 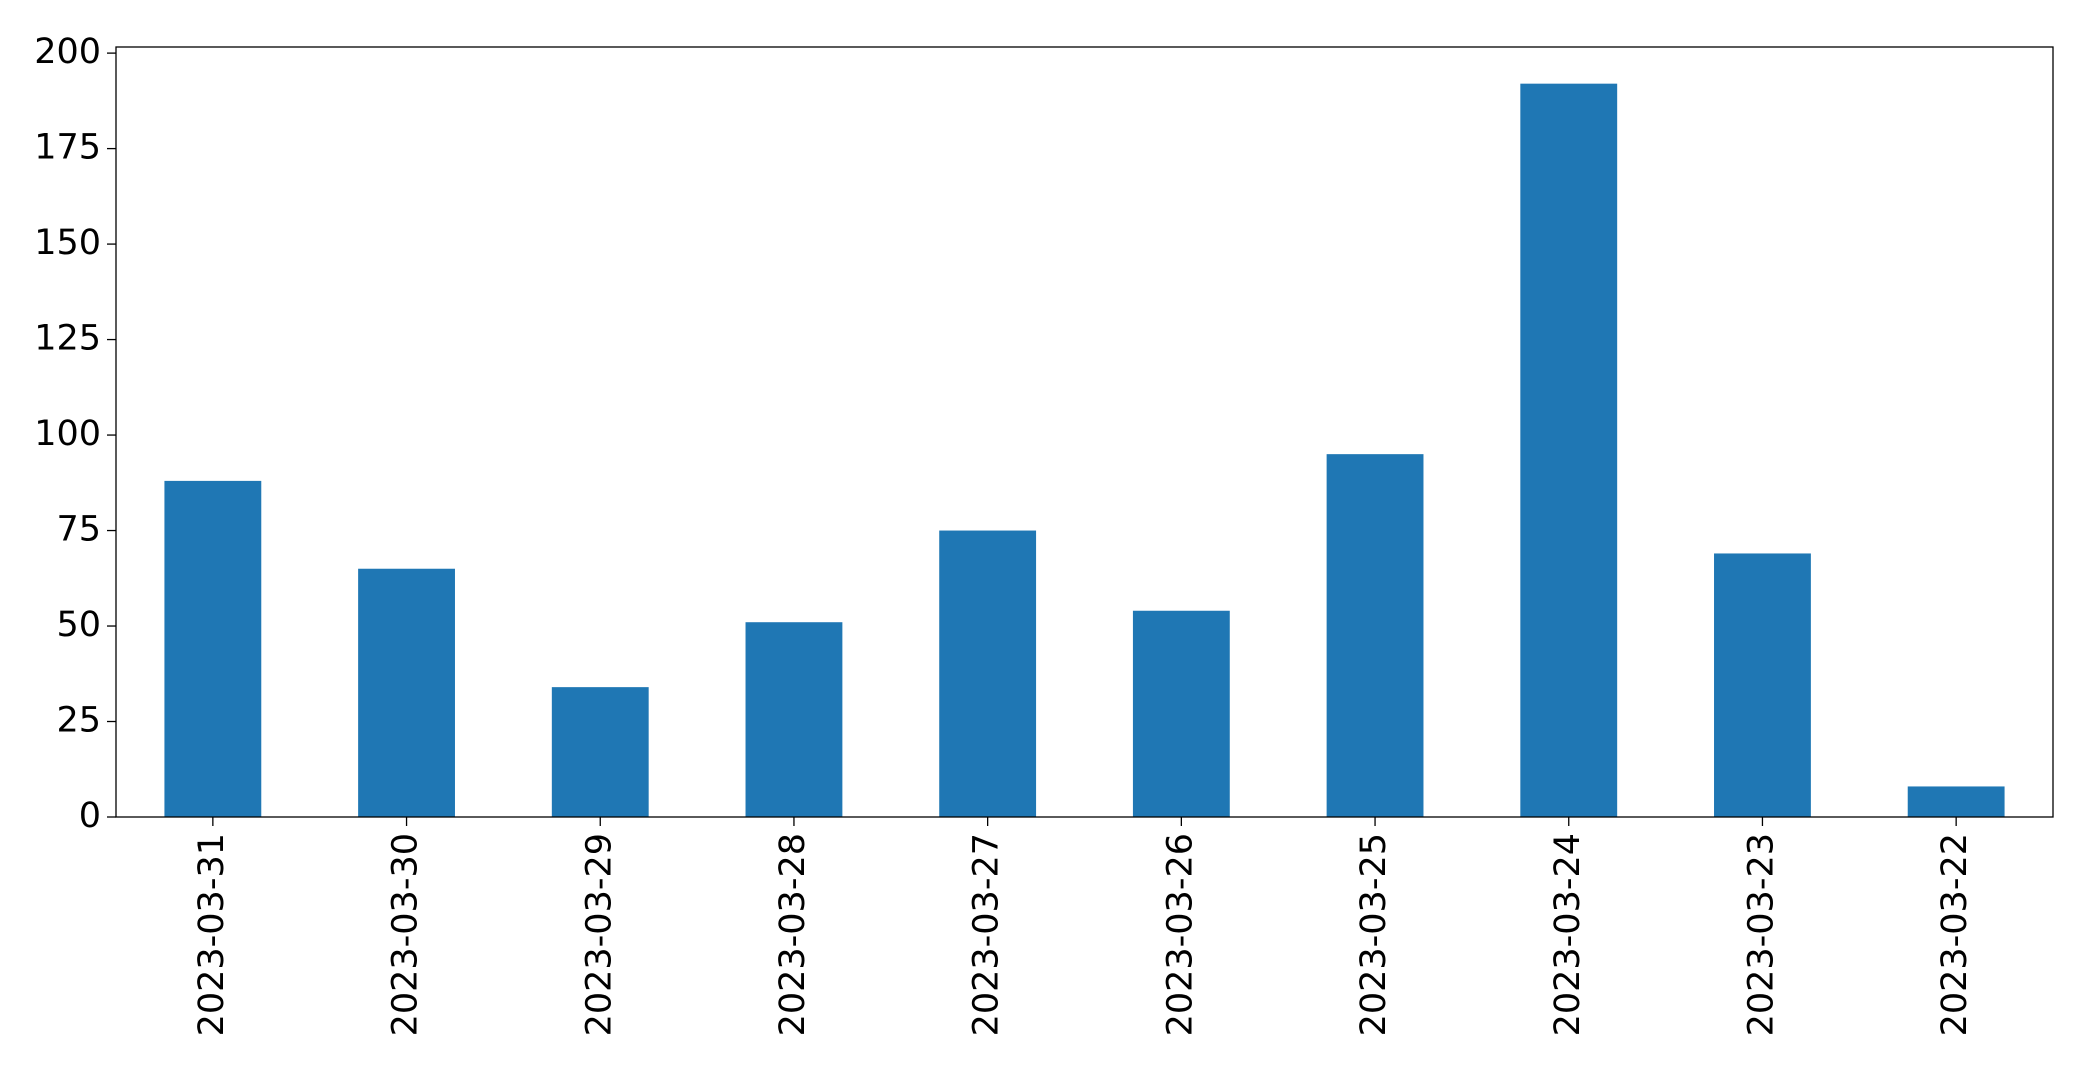 I want to click on x-tick-label: 2023-03-27, so click(x=987, y=934).